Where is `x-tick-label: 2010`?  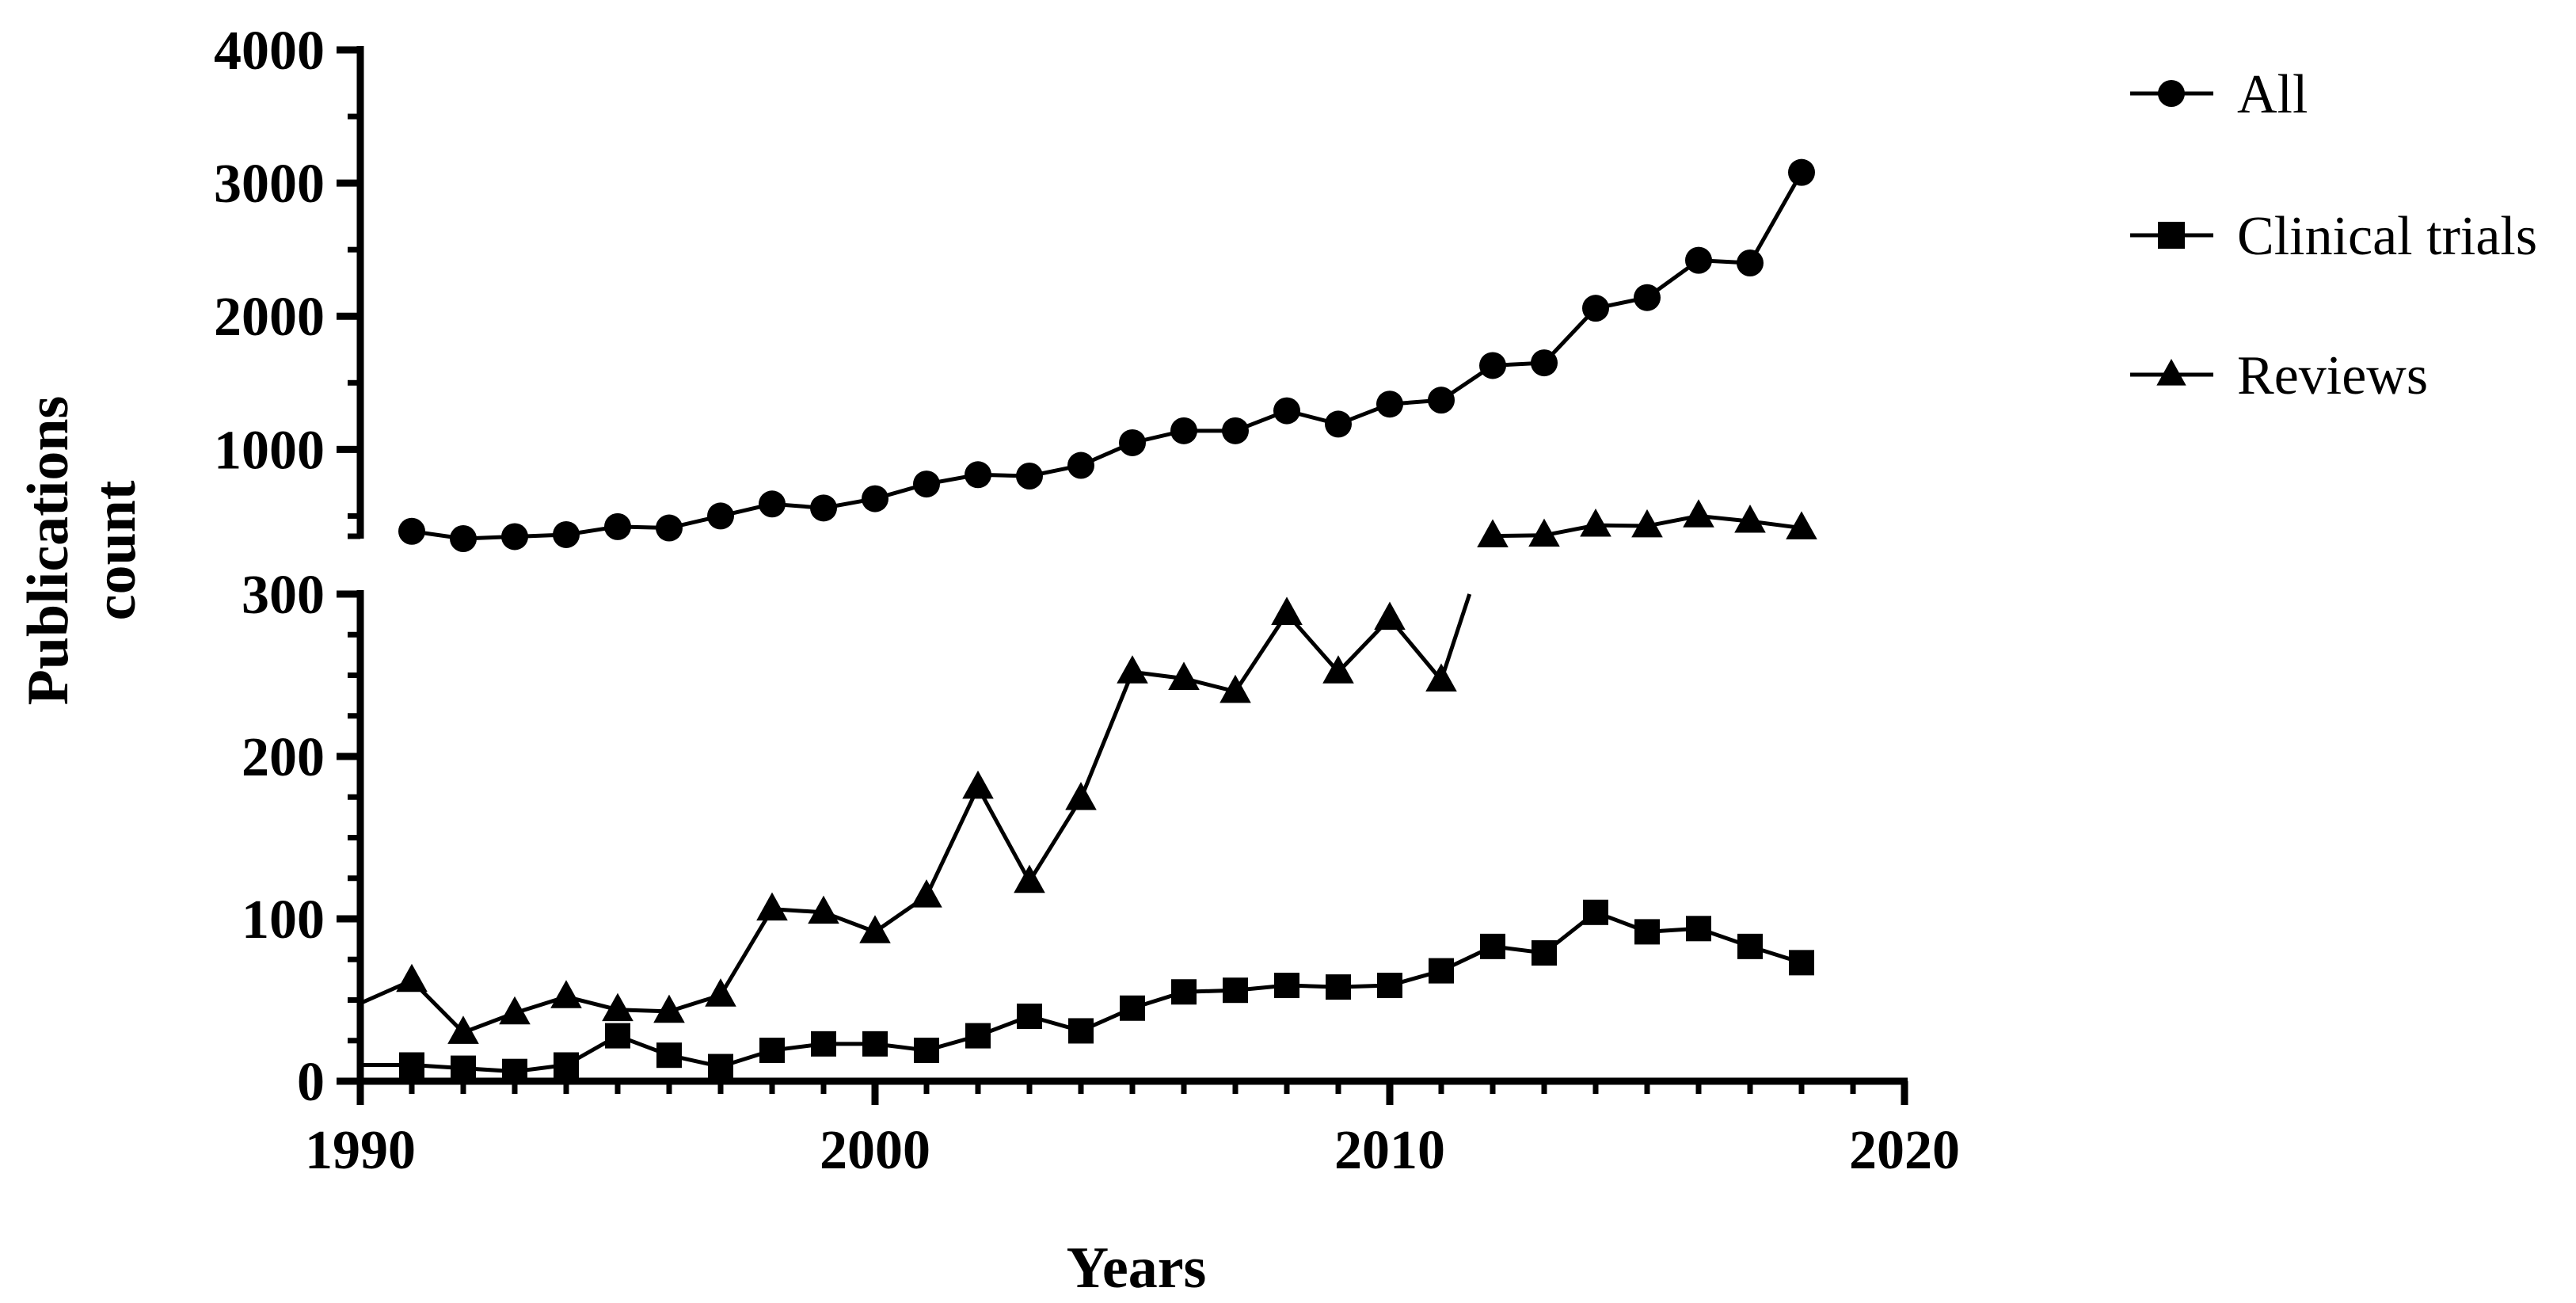 x-tick-label: 2010 is located at coordinates (1389, 1150).